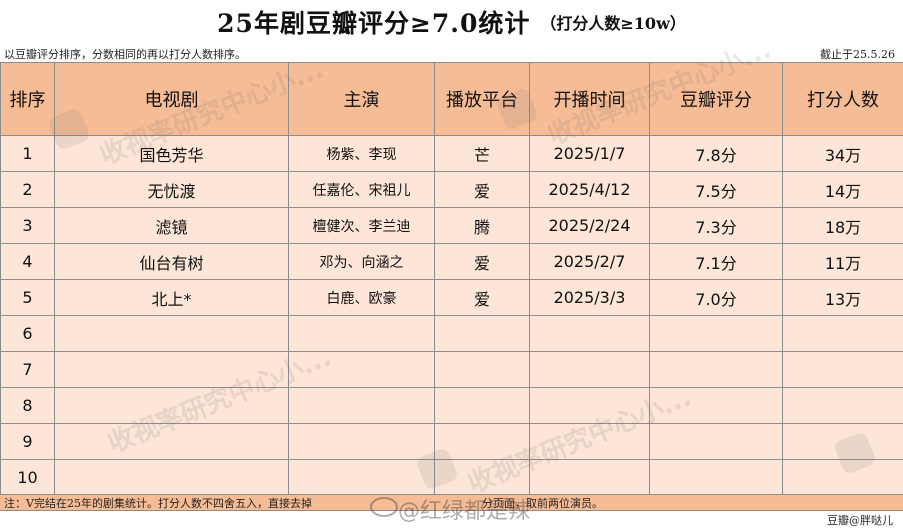 Image resolution: width=903 pixels, height=529 pixels. Describe the element at coordinates (842, 189) in the screenshot. I see `cell-votes: 14万` at that location.